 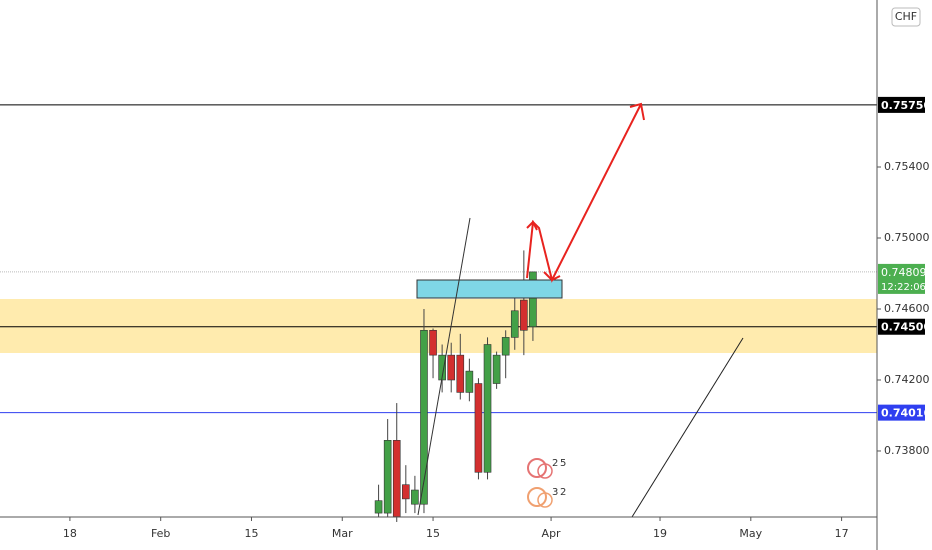 I want to click on currency-label: CHF, so click(x=906, y=16).